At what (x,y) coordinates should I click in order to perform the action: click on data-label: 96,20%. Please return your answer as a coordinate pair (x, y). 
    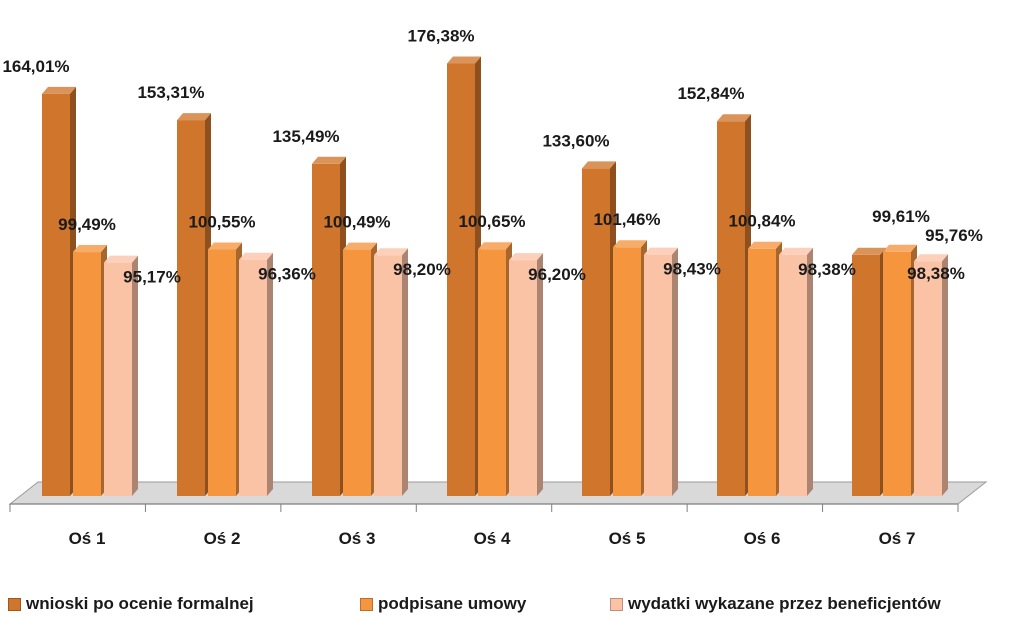
    Looking at the image, I should click on (557, 274).